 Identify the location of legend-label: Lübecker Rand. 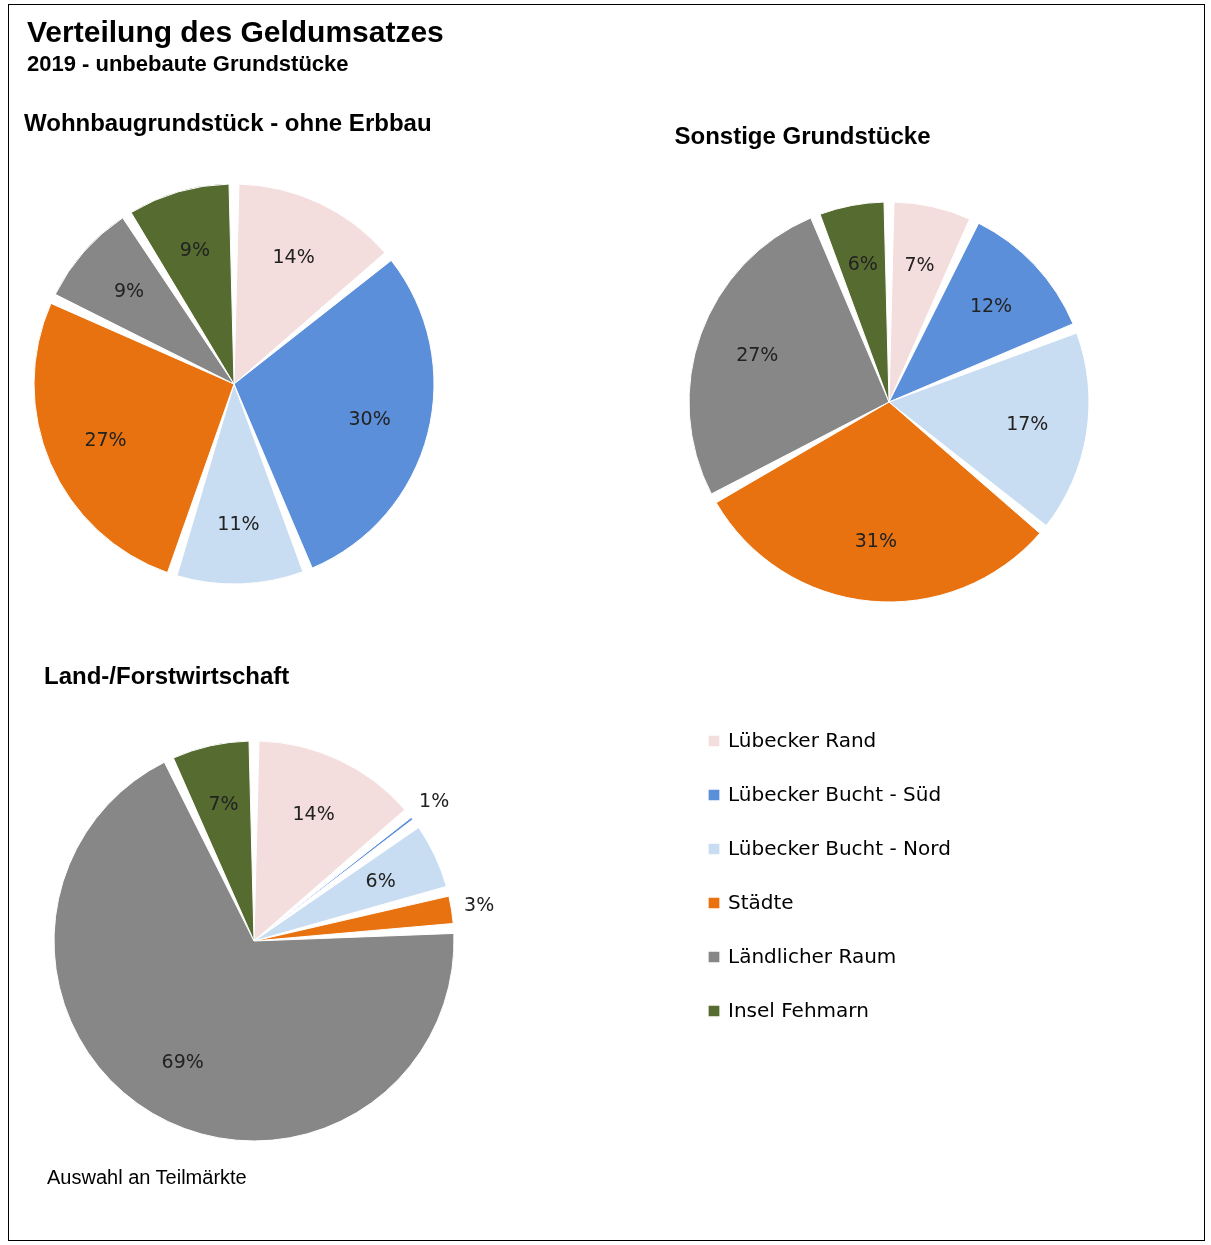
(802, 740).